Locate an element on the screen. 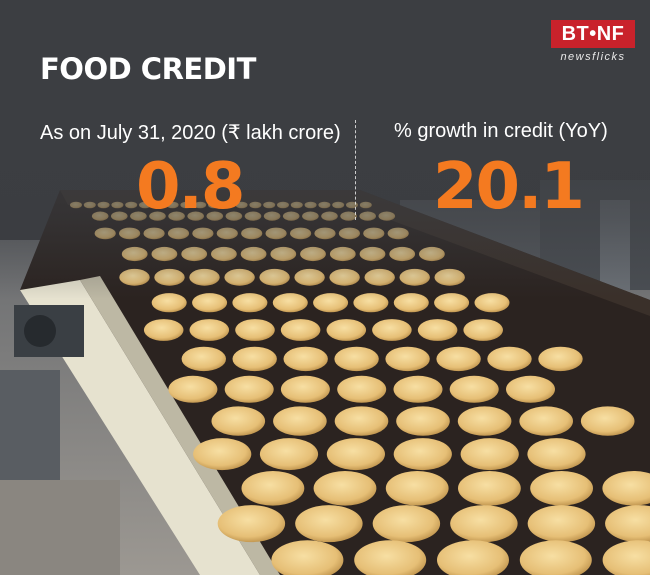 Image resolution: width=650 pixels, height=575 pixels. bt-newsflicks-logo: BT•NF newsflicks is located at coordinates (593, 43).